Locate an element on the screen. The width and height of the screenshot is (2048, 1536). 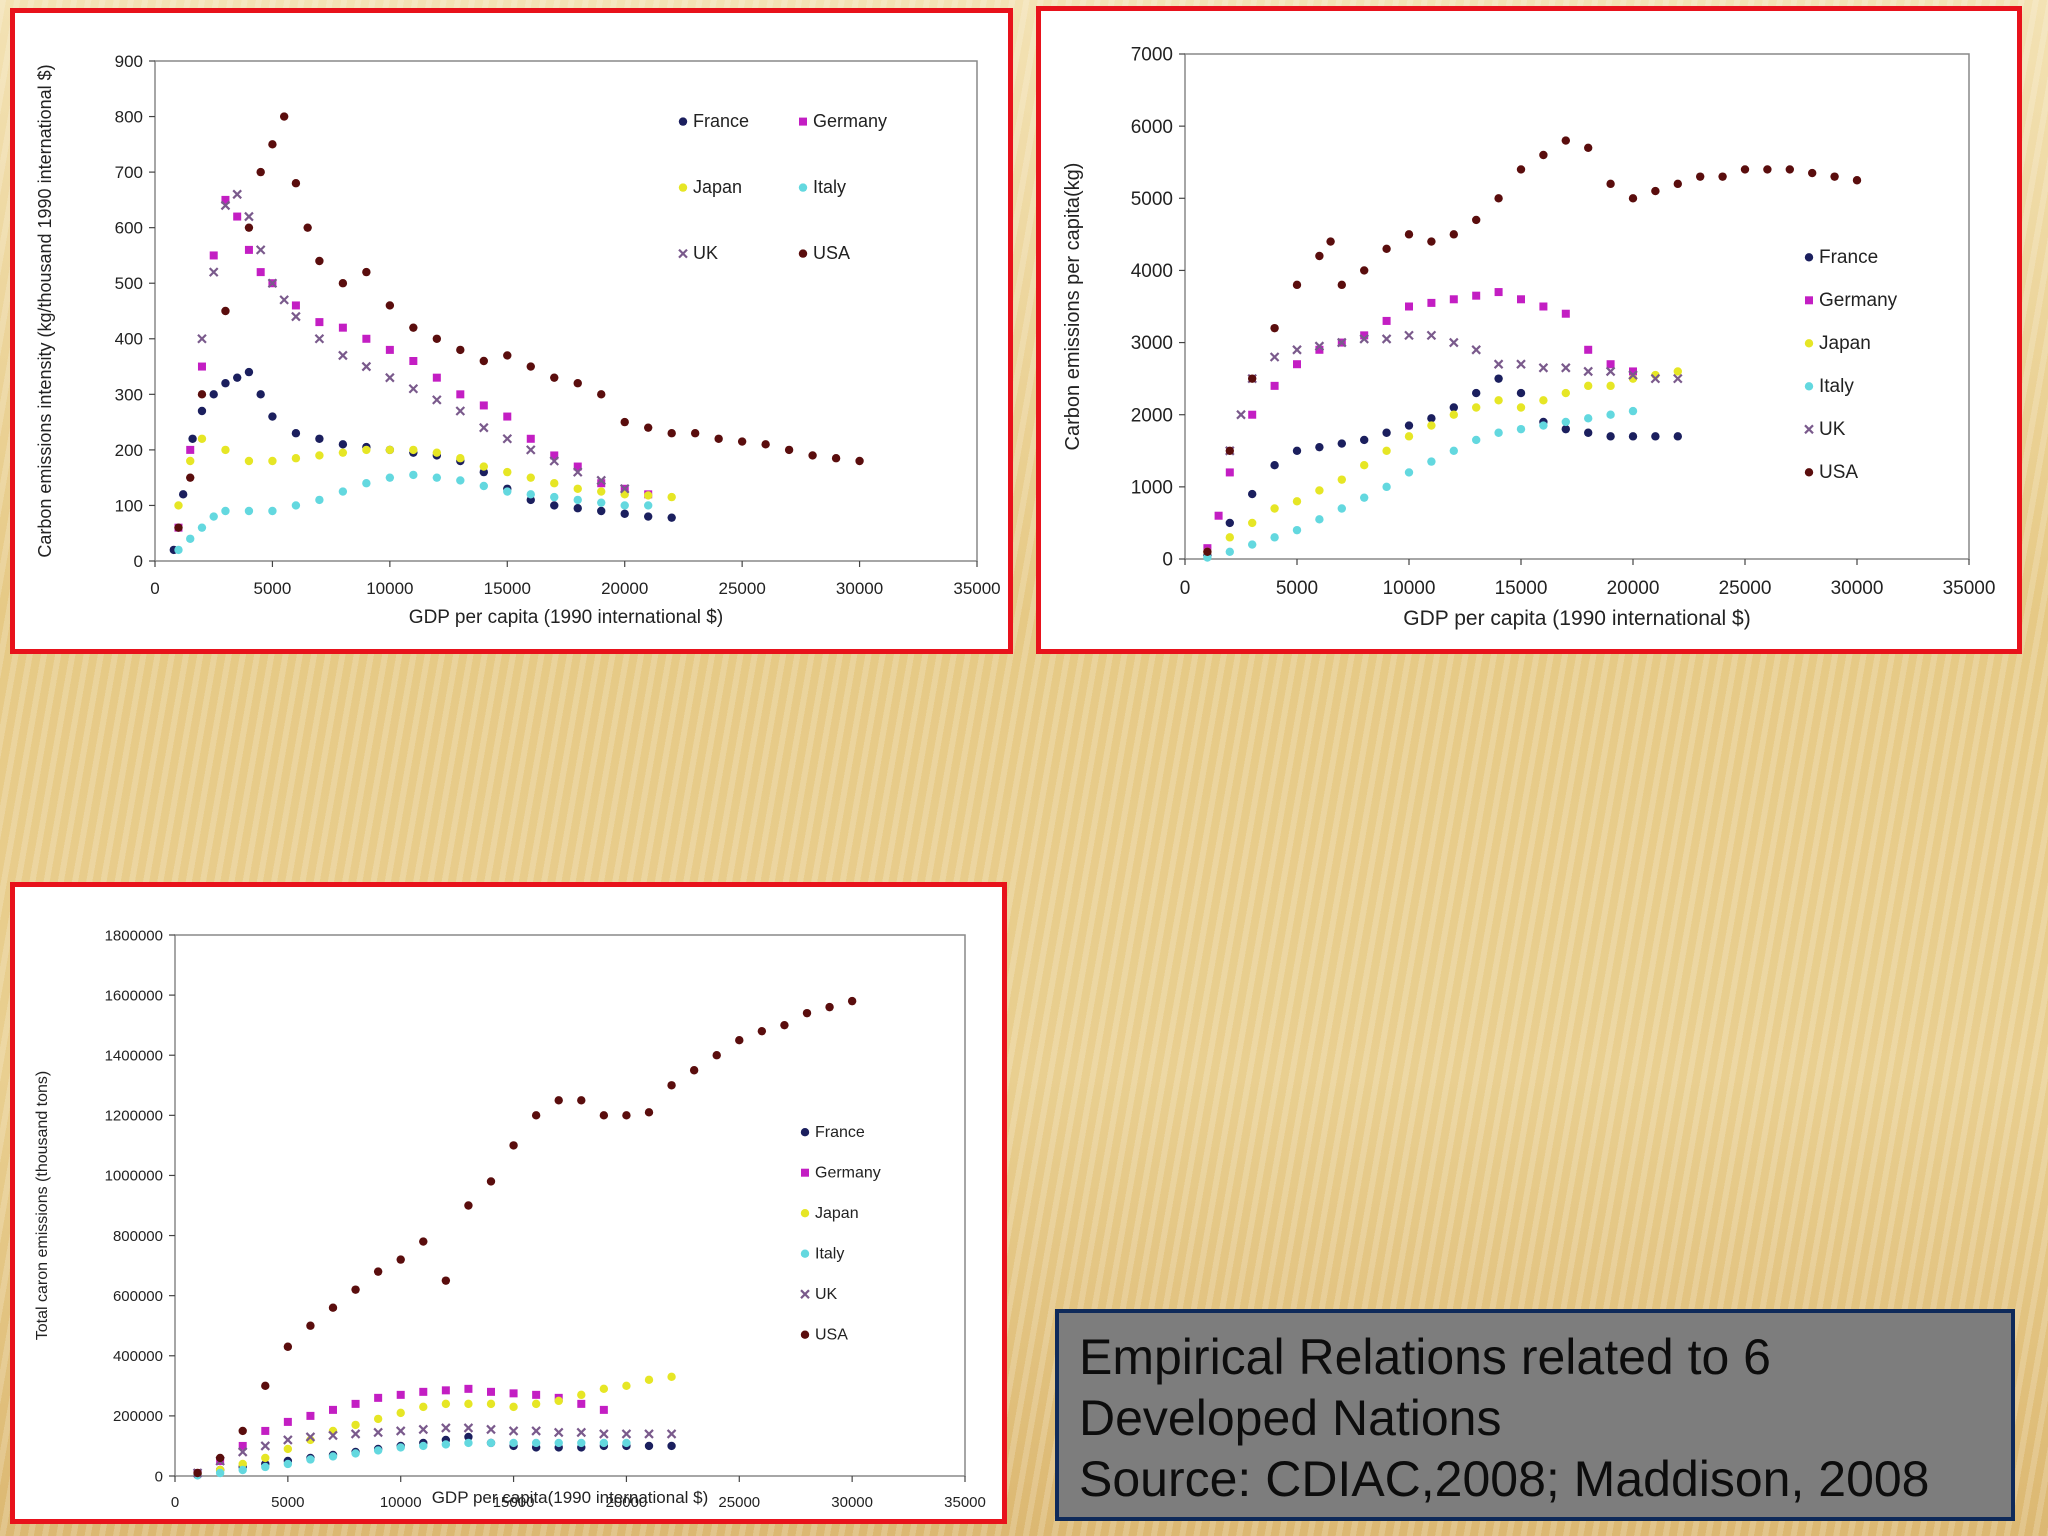
plot-area is located at coordinates (566, 311).